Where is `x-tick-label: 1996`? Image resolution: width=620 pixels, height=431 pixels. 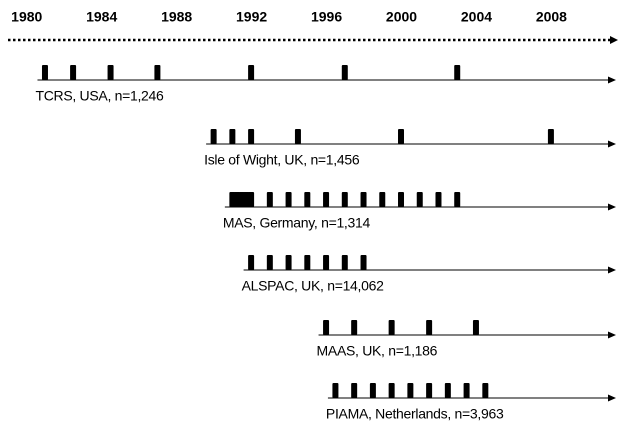 x-tick-label: 1996 is located at coordinates (326, 17).